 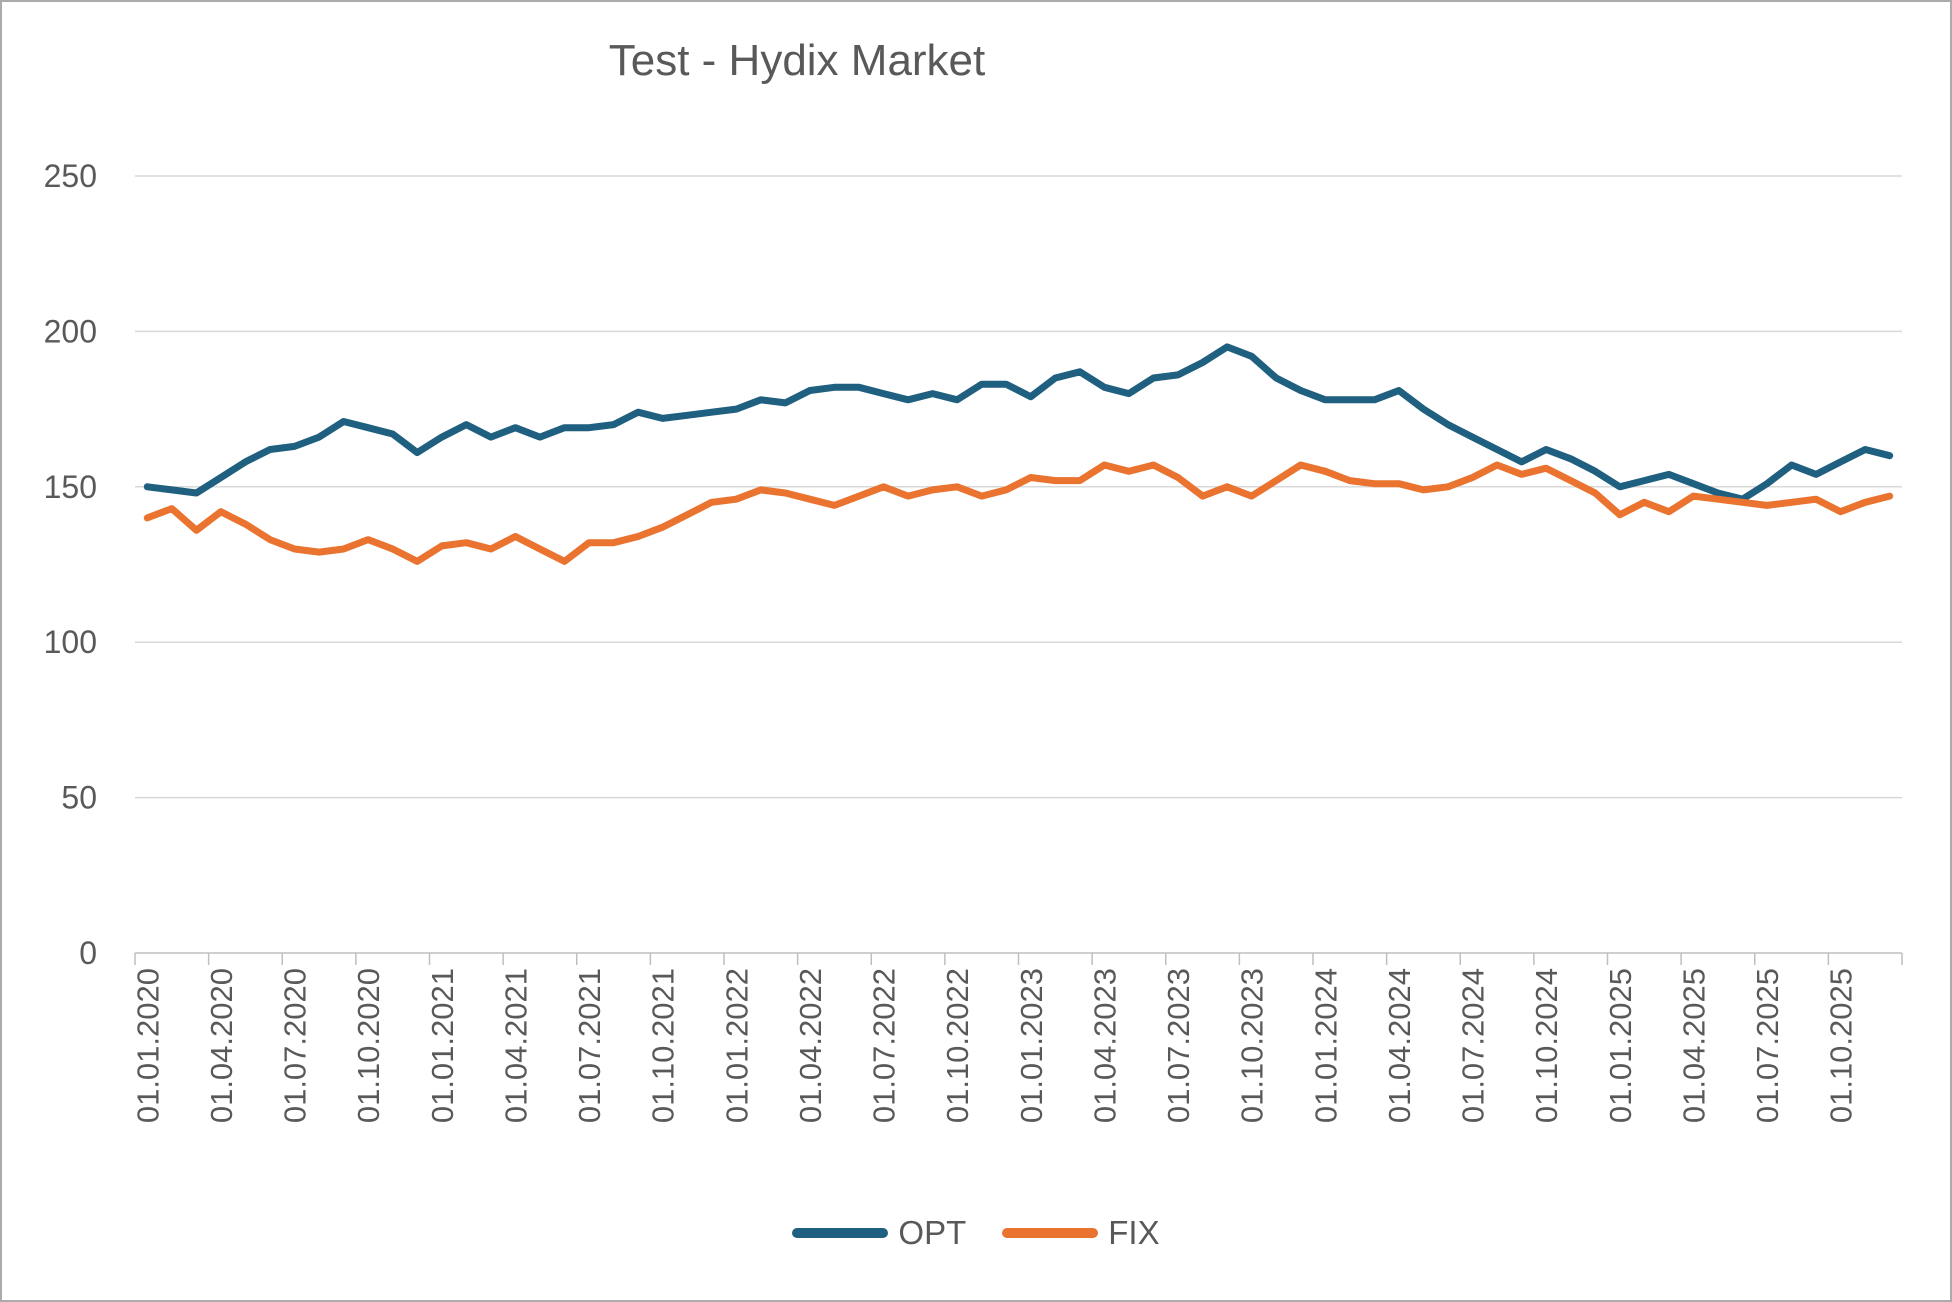 What do you see at coordinates (957, 1045) in the screenshot?
I see `x-axis-label: 01.10.2022` at bounding box center [957, 1045].